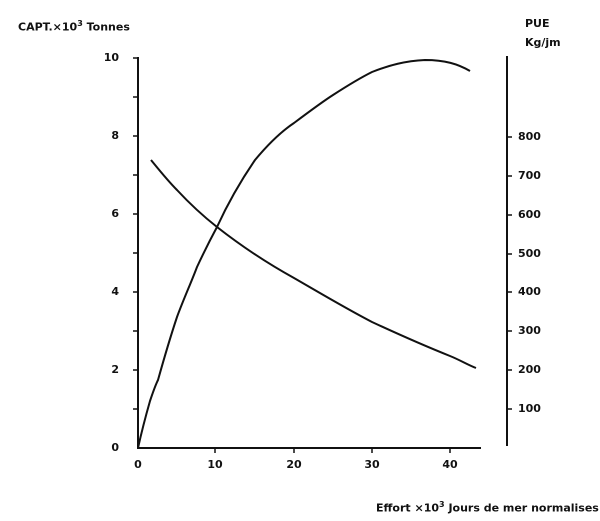 The image size is (600, 521). Describe the element at coordinates (509, 273) in the screenshot. I see `y-right-ticks` at that location.